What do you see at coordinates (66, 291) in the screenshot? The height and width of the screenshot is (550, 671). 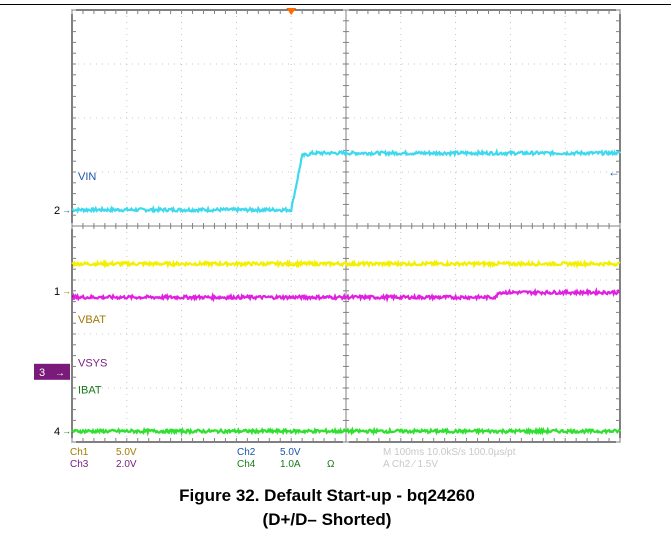 I see `ground-arrow-ch1: →` at bounding box center [66, 291].